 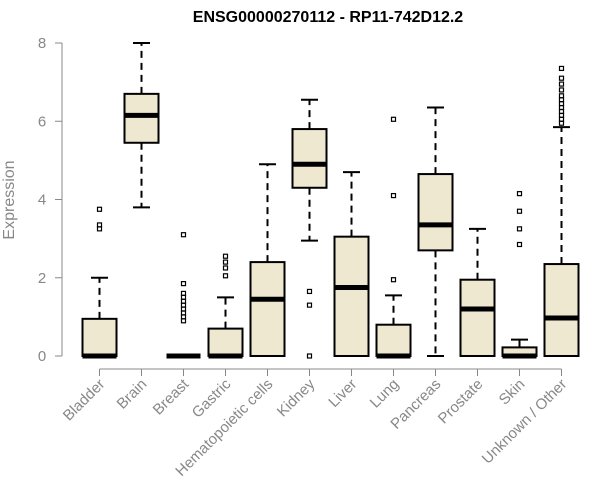 What do you see at coordinates (132, 394) in the screenshot?
I see `x-tick-label-1: Brain` at bounding box center [132, 394].